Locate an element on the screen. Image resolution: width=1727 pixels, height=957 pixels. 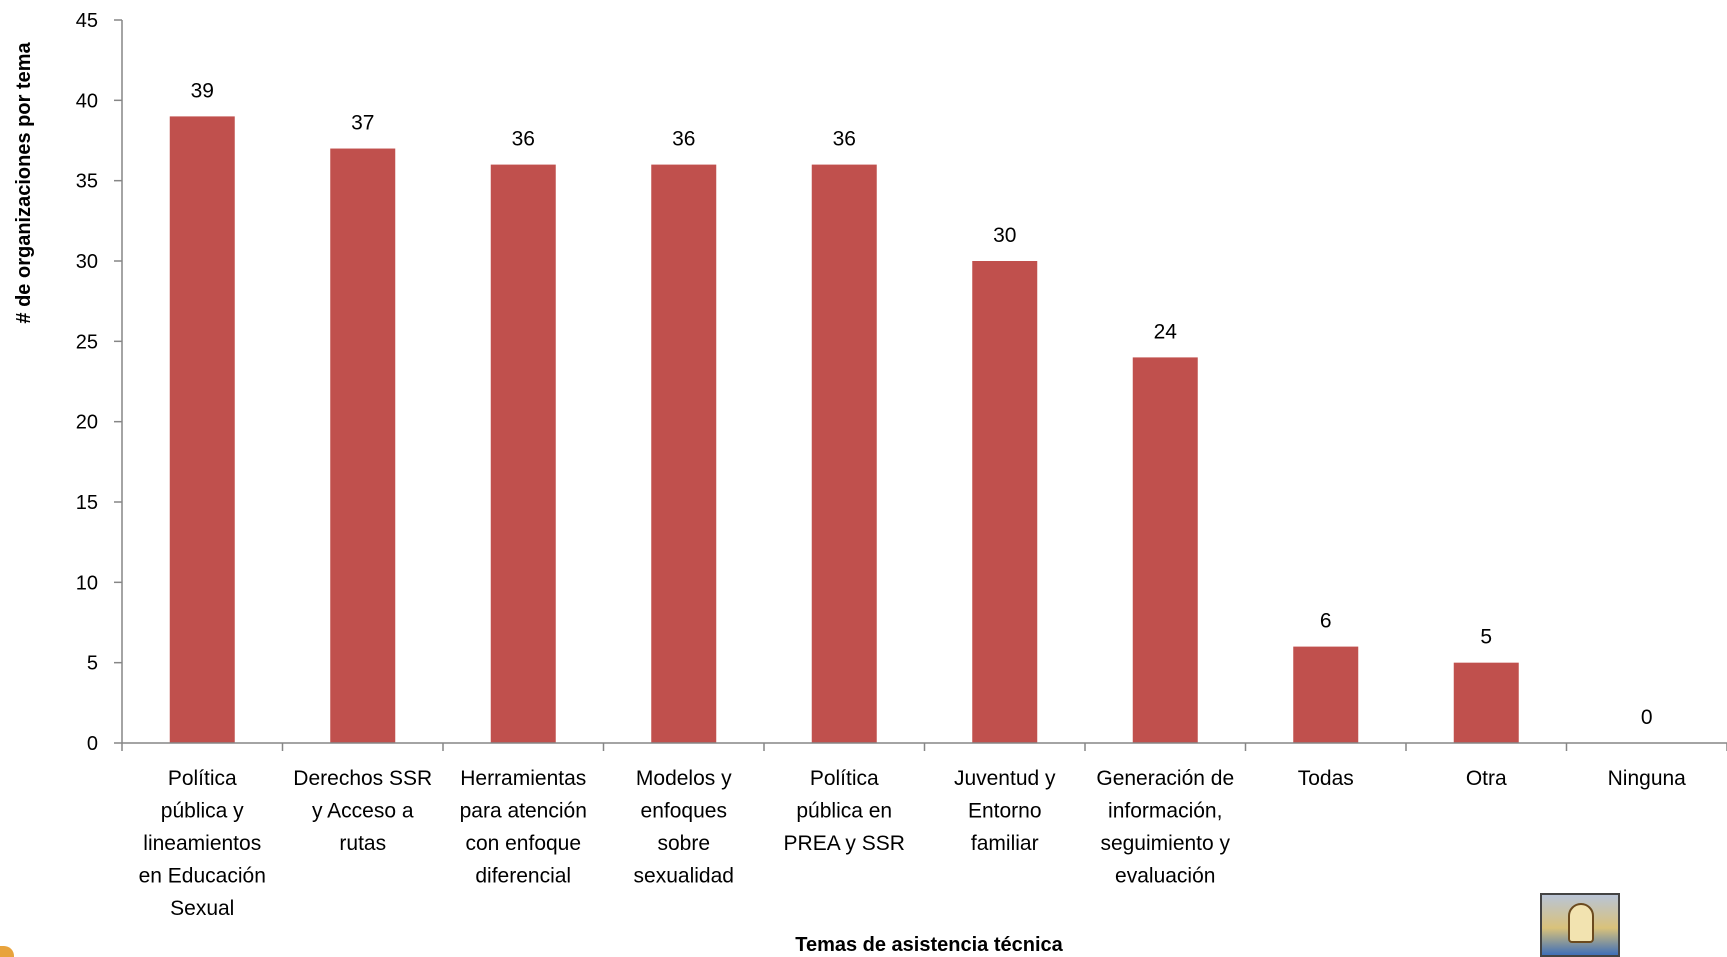
category-label-line: familiar is located at coordinates (1005, 843).